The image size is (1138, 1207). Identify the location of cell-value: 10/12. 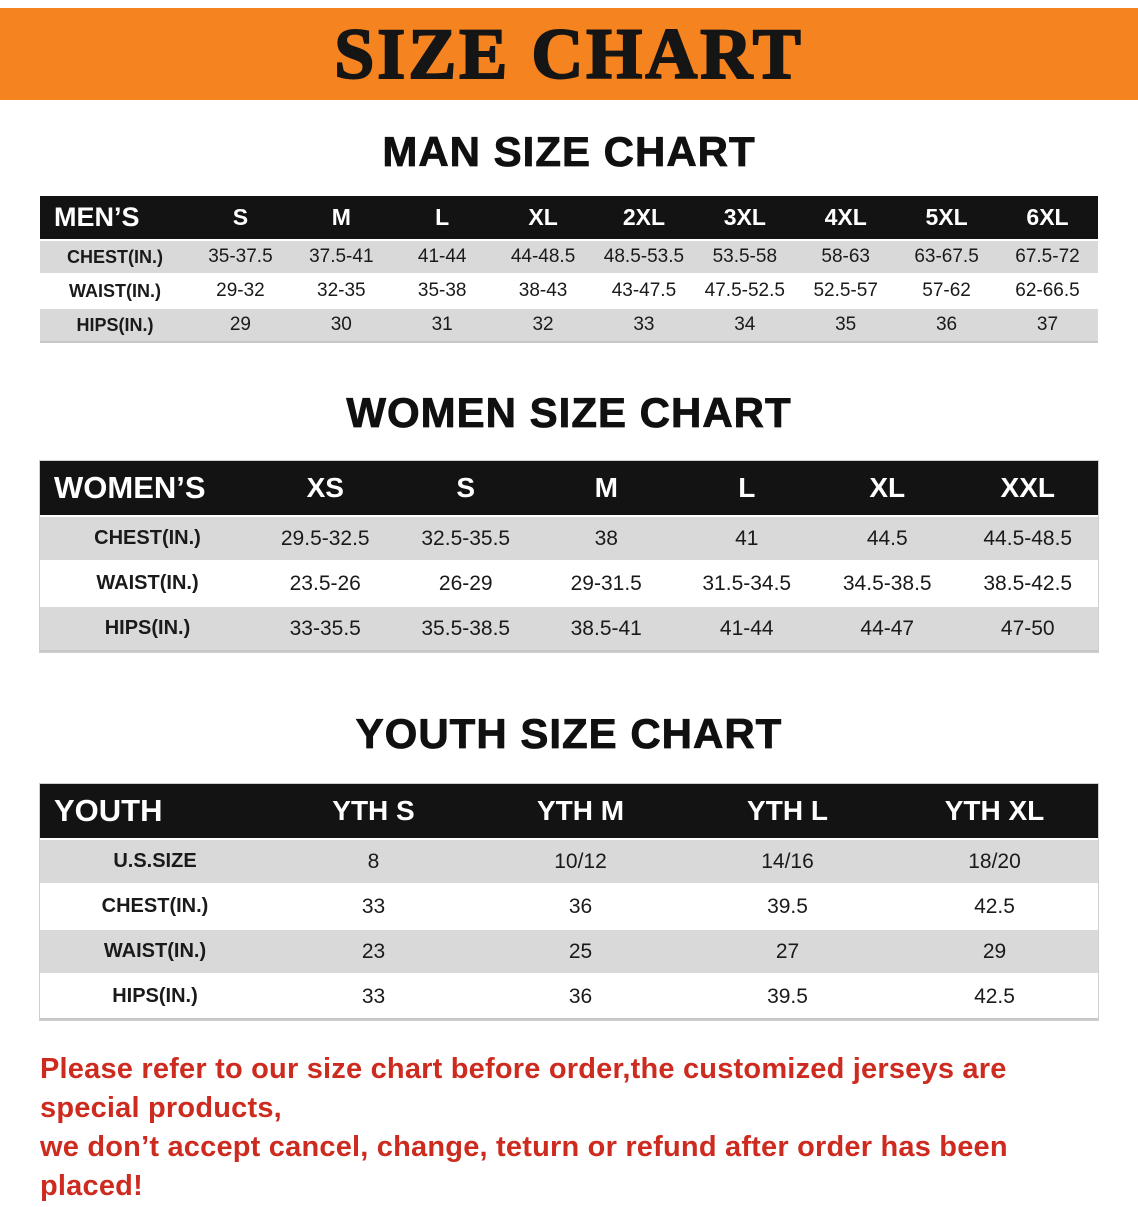
(580, 861).